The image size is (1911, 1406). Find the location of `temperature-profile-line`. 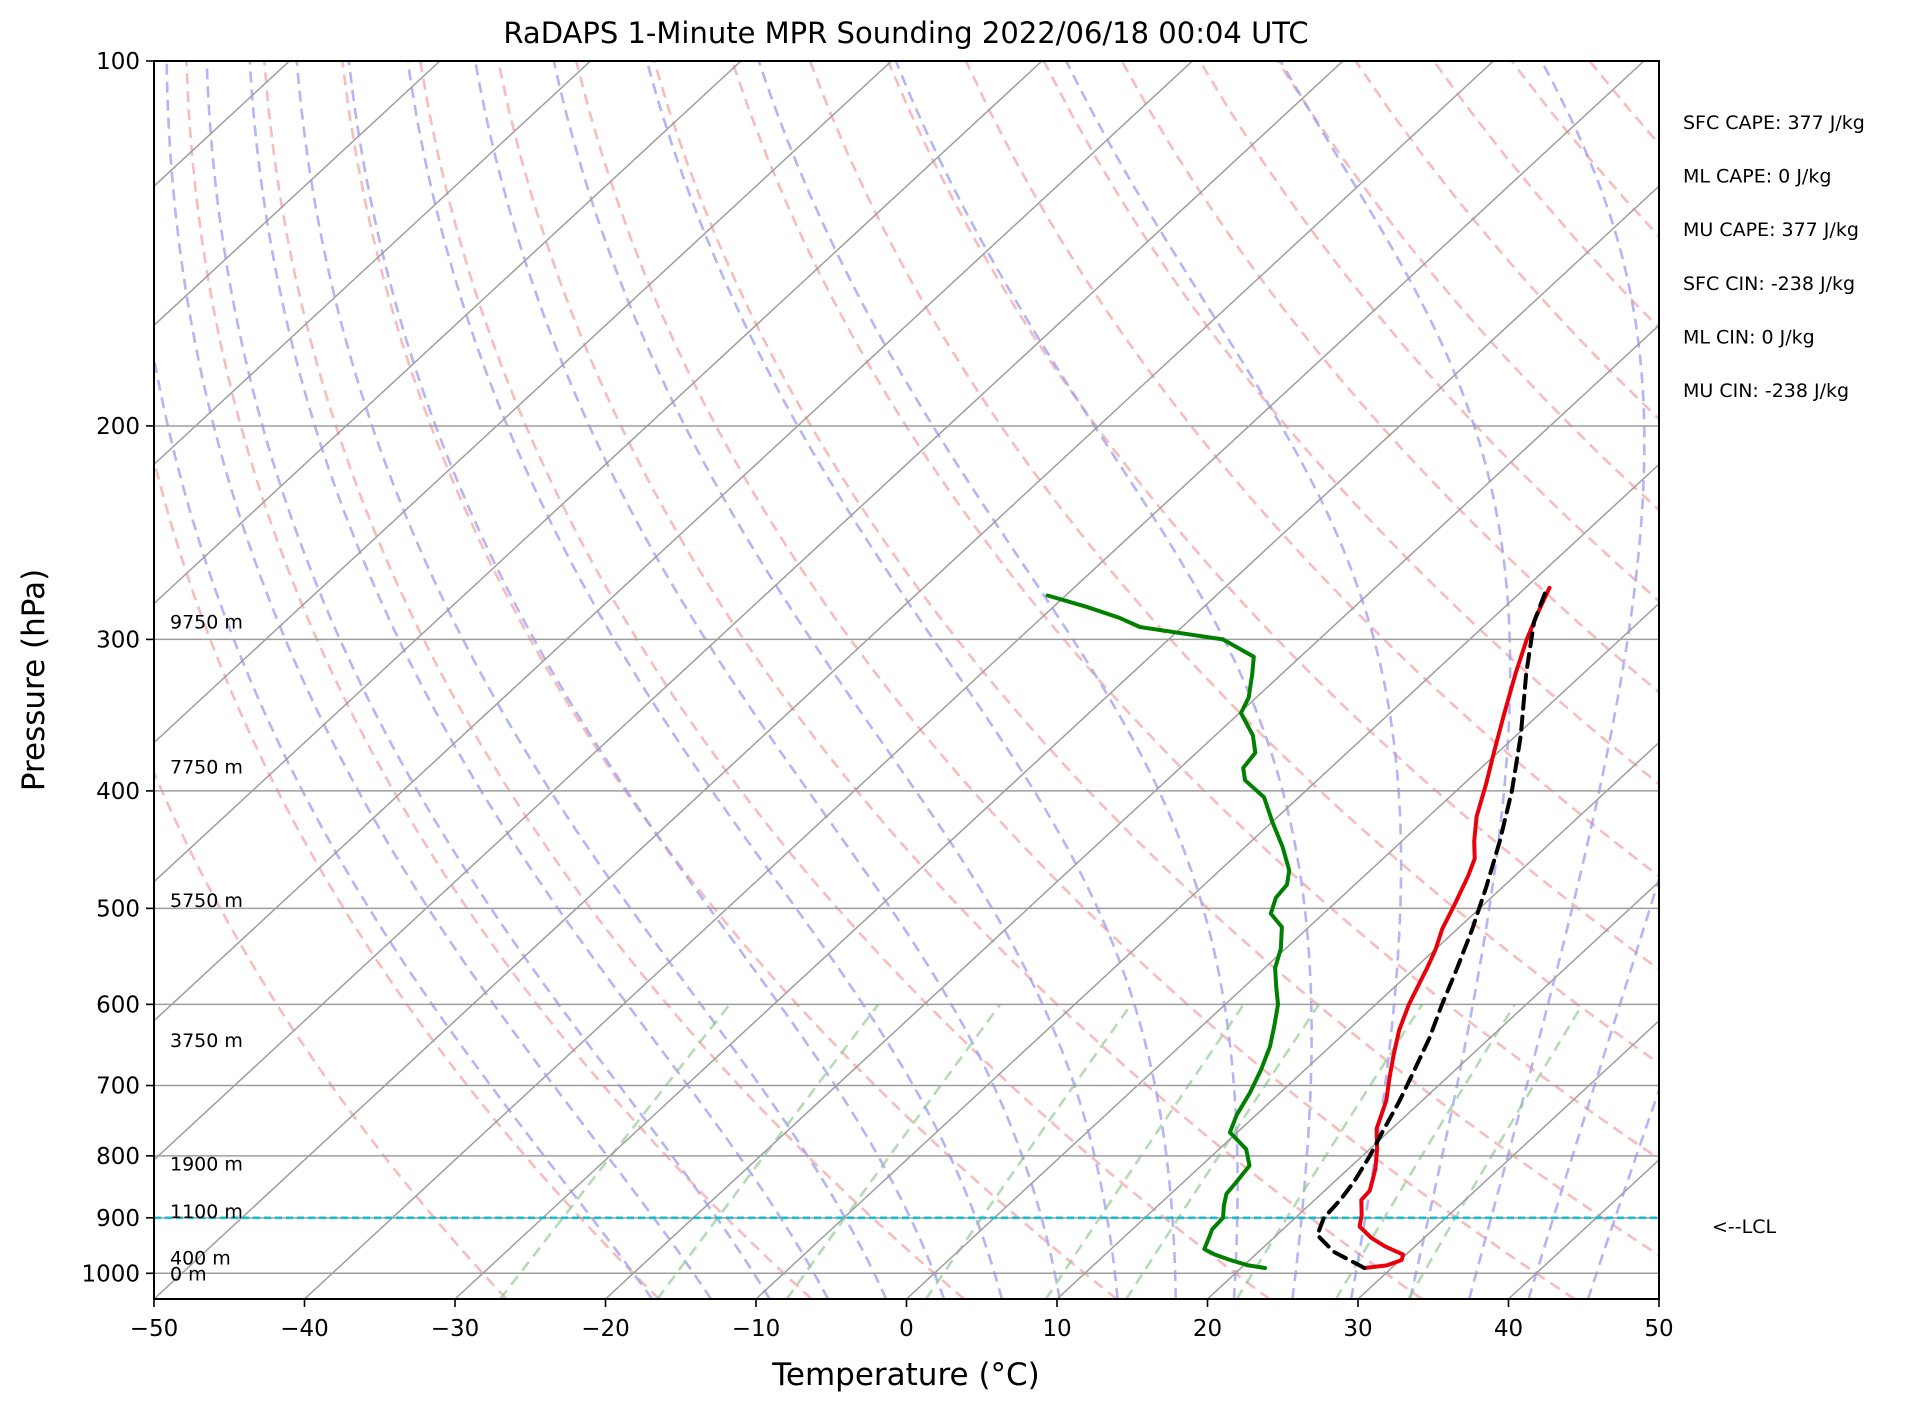

temperature-profile-line is located at coordinates (1454, 927).